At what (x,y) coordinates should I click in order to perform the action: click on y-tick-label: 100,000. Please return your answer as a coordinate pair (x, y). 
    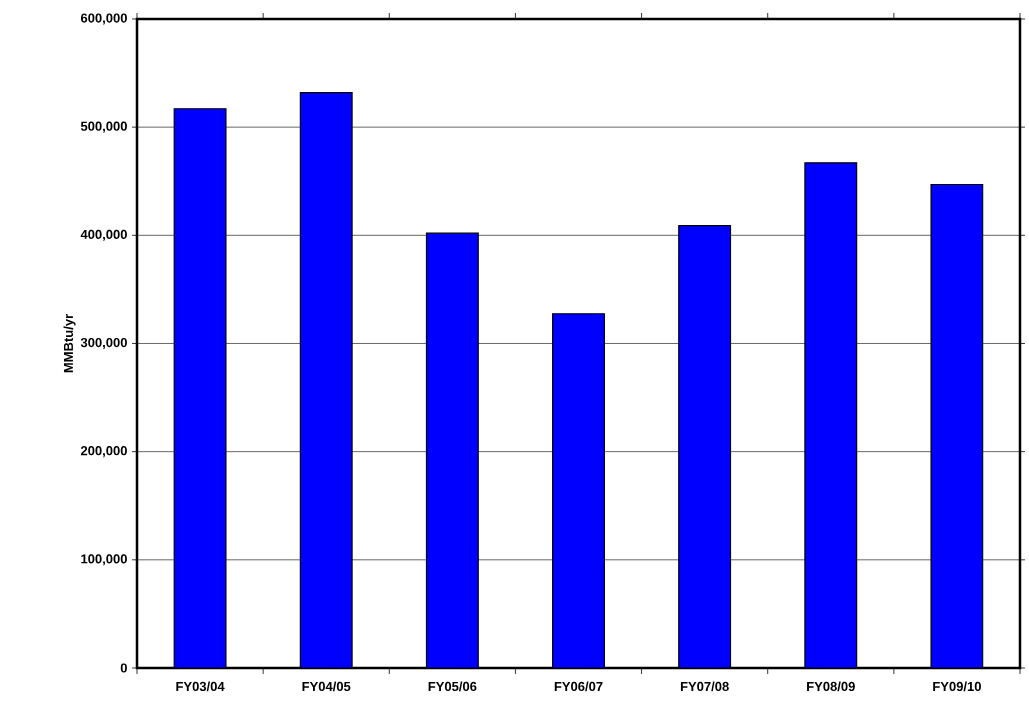
    Looking at the image, I should click on (104, 560).